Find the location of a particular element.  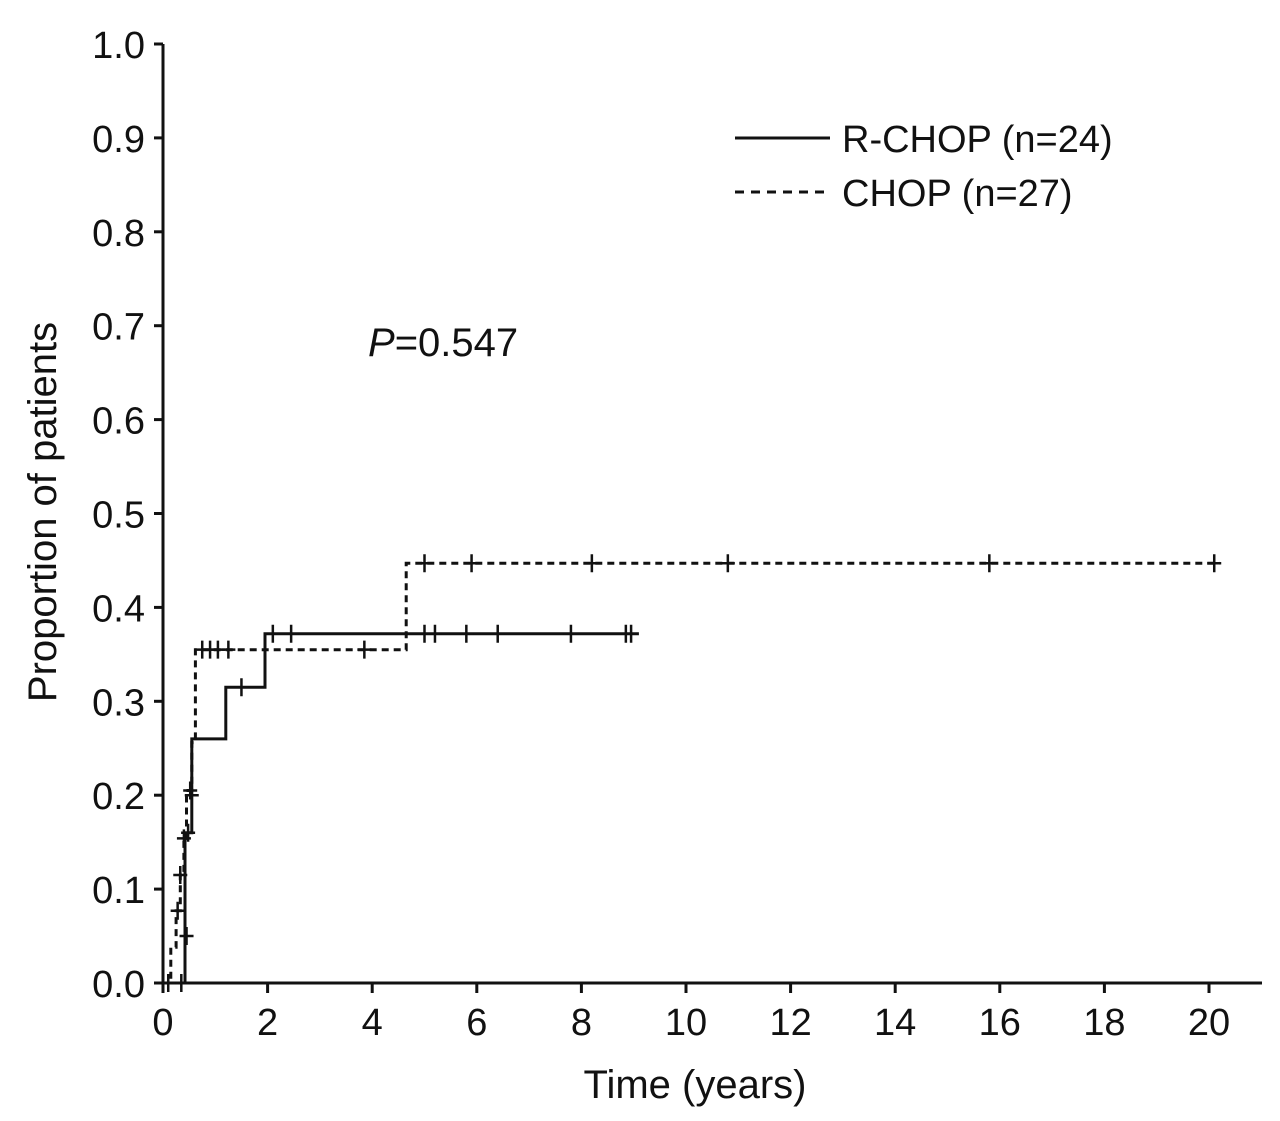

x-tick-label: 14 is located at coordinates (895, 1023).